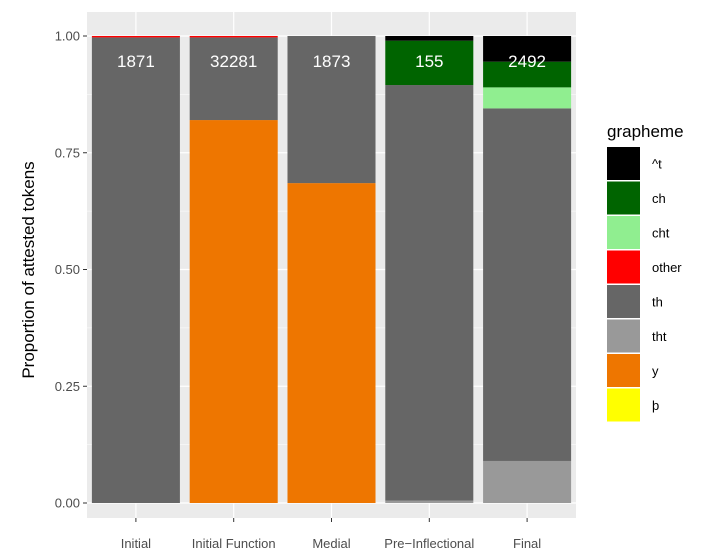 The image size is (707, 551). I want to click on y-tick-label: 0.25, so click(67, 386).